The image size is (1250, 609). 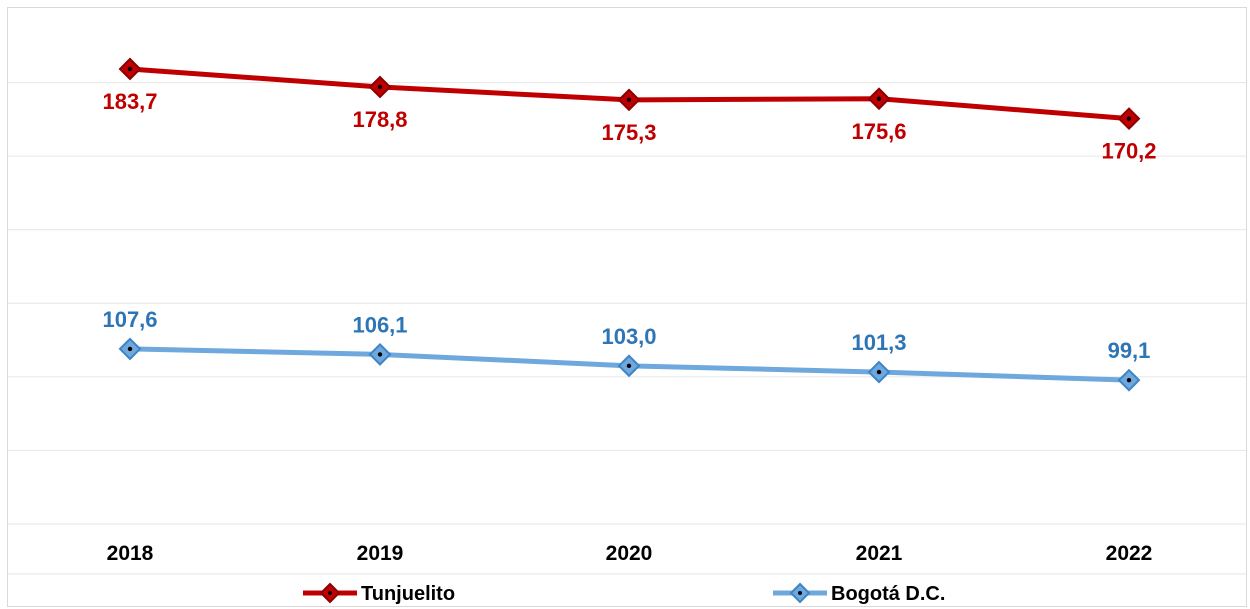 What do you see at coordinates (1128, 151) in the screenshot?
I see `data-label-tunjuelito: 170,2` at bounding box center [1128, 151].